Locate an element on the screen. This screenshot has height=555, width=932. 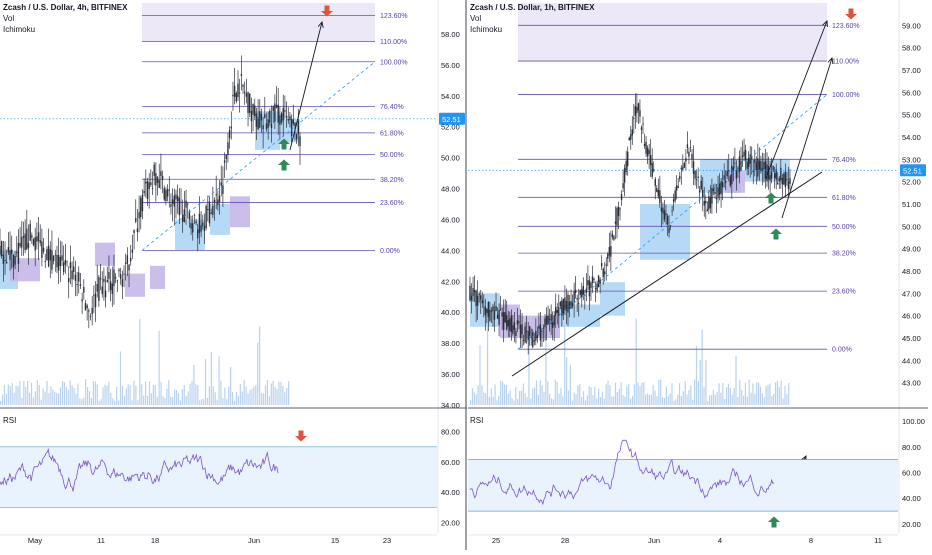
rsi-red-down-arrow-icon is located at coordinates (301, 436).